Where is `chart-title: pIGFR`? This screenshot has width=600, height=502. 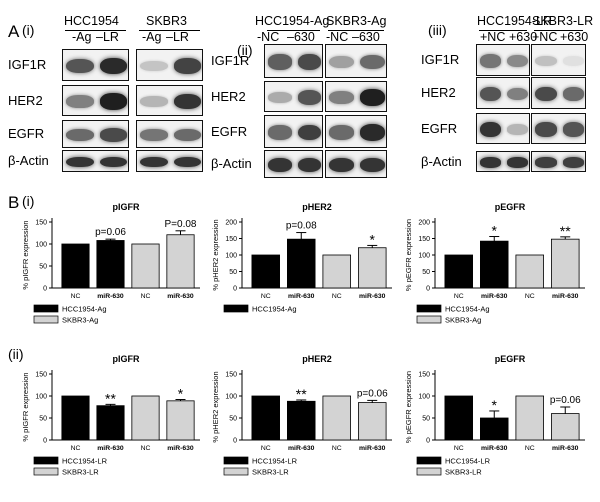 chart-title: pIGFR is located at coordinates (126, 359).